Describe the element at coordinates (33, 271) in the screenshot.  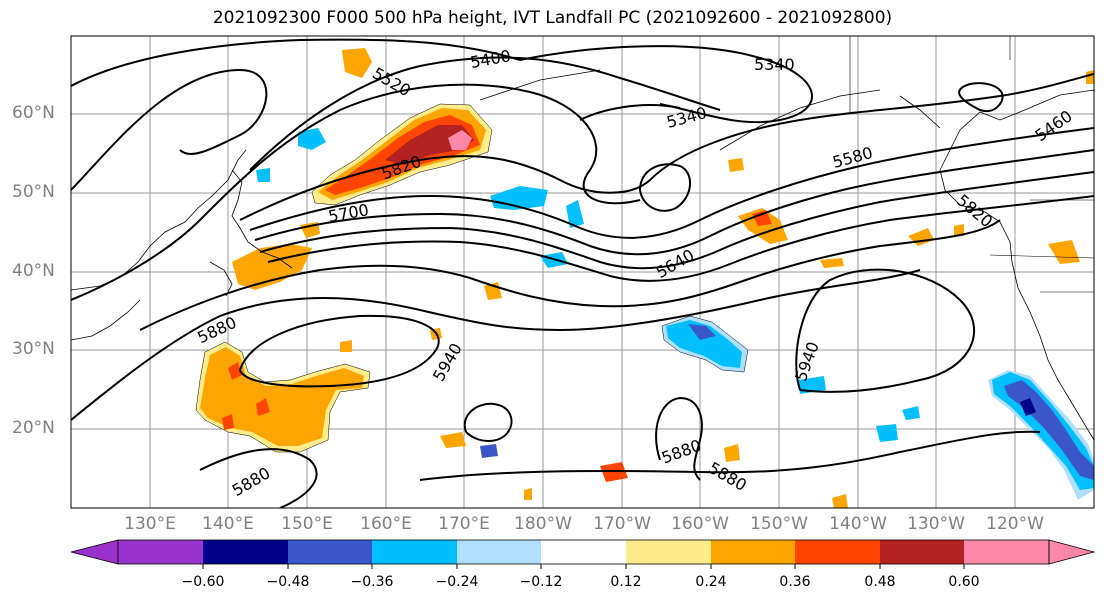
I see `lat-label: 40°N` at that location.